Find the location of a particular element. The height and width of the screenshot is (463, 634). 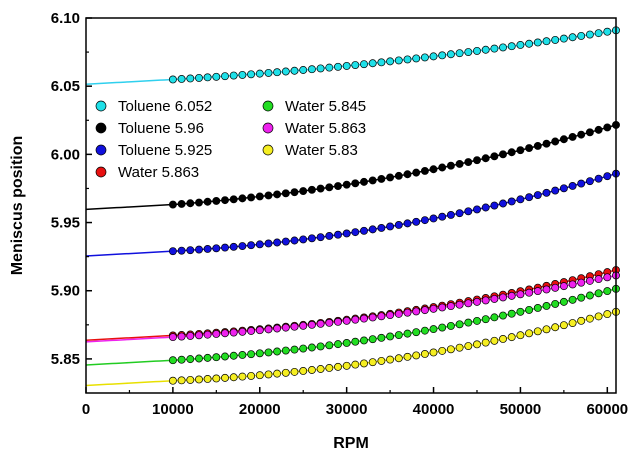

legend-marker is located at coordinates (101, 172).